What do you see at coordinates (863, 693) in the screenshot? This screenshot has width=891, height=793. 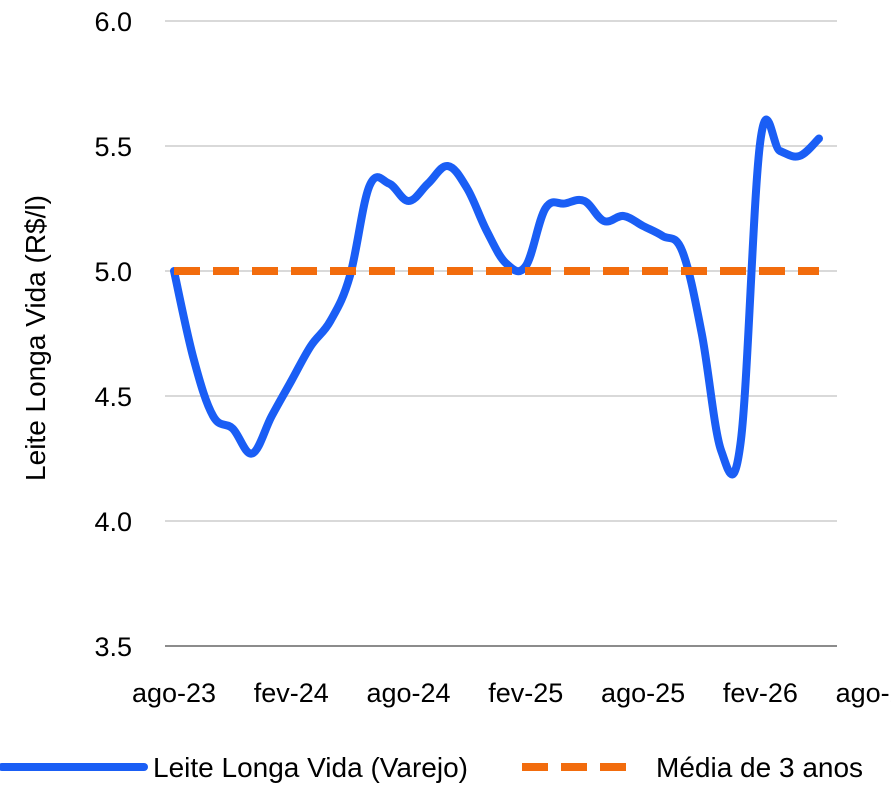 I see `x-tick-label: ago-26` at bounding box center [863, 693].